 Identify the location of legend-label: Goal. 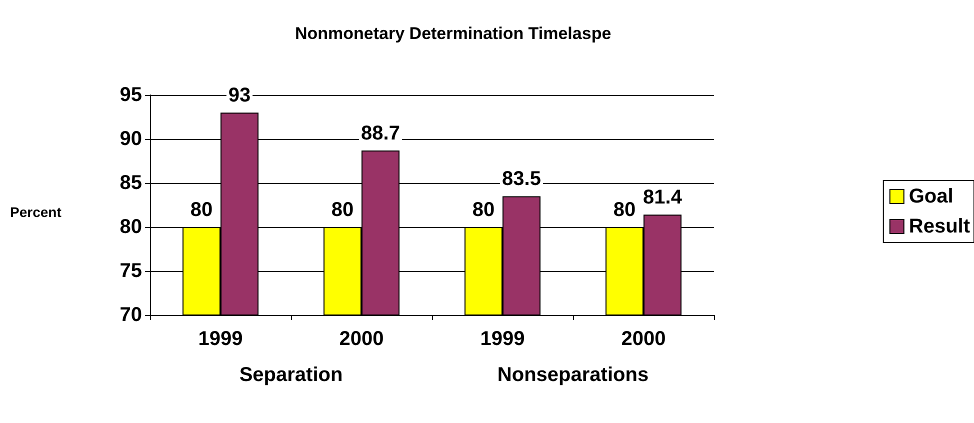
(931, 197).